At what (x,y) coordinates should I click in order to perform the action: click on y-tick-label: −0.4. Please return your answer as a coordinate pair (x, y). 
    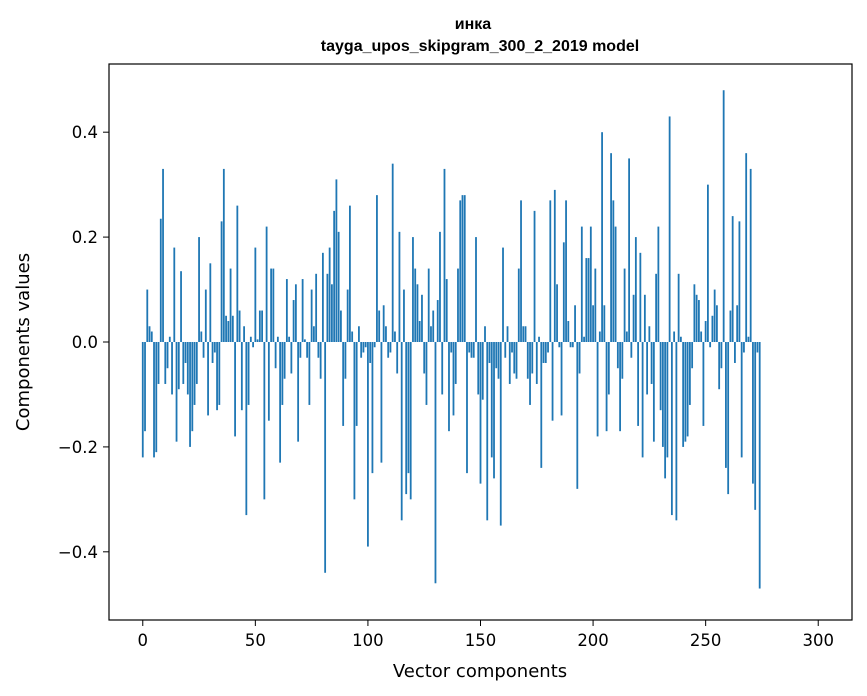
    Looking at the image, I should click on (78, 552).